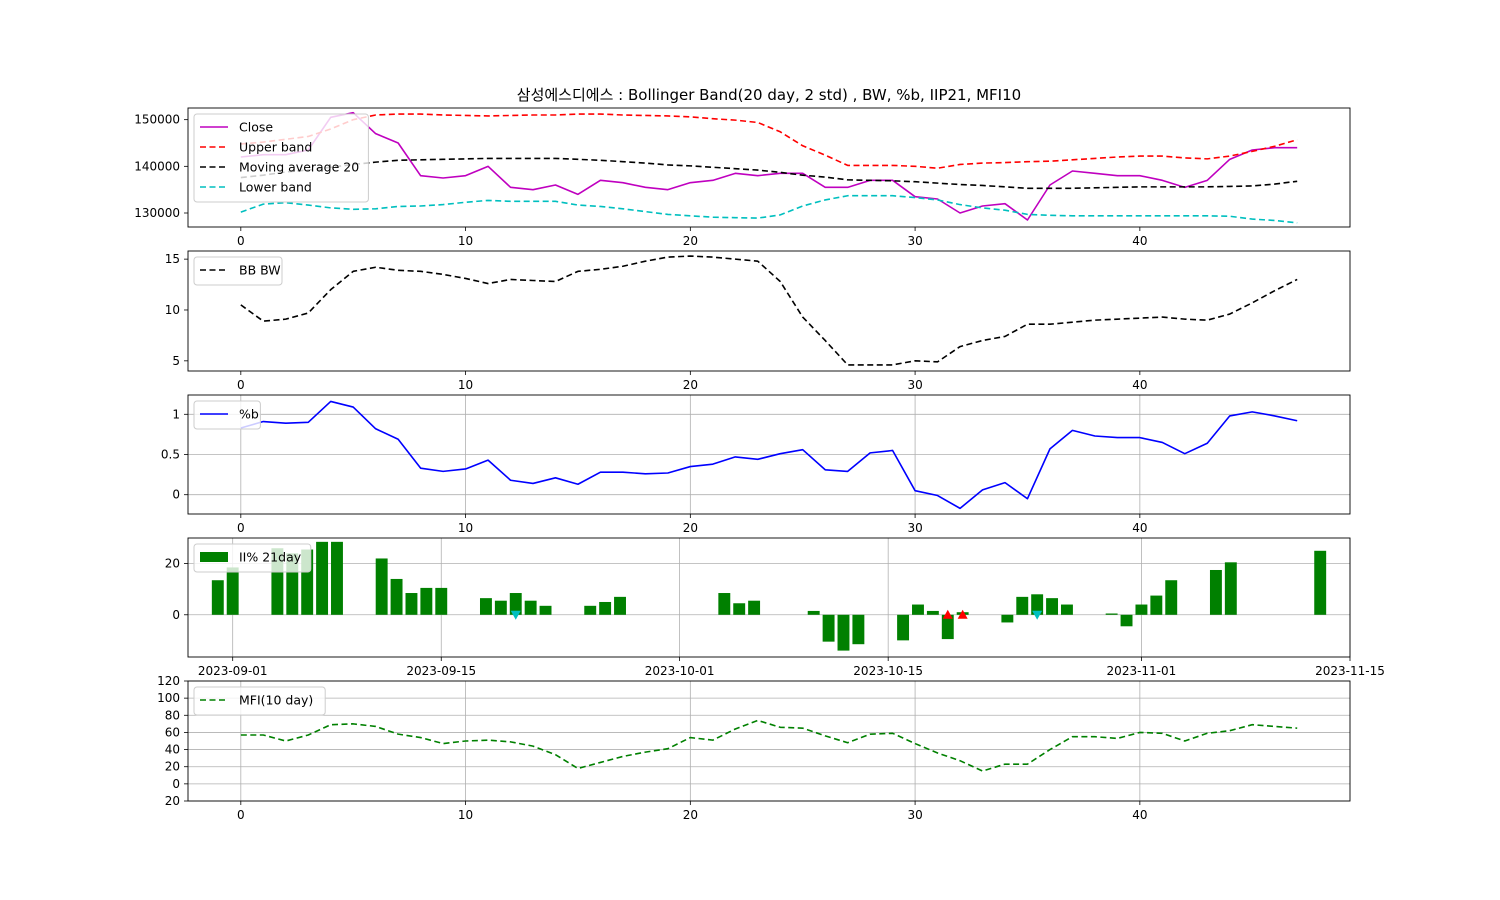  I want to click on percent_b-x-tick-label: 40, so click(1139, 528).